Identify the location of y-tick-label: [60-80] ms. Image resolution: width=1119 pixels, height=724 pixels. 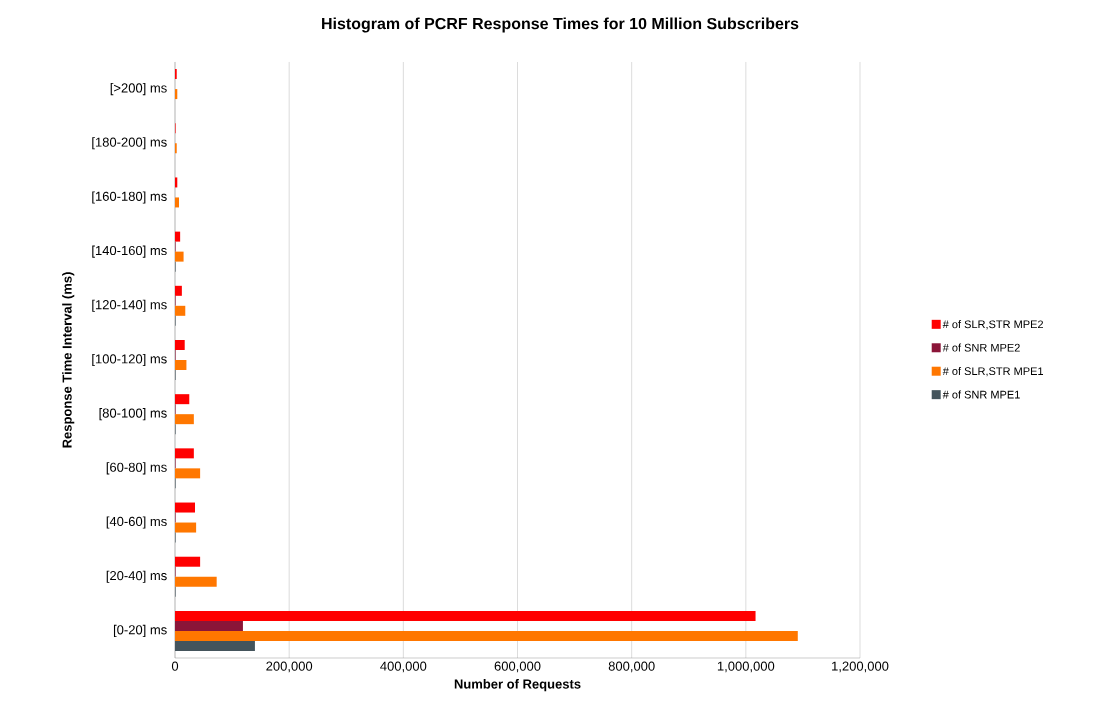
(136, 468).